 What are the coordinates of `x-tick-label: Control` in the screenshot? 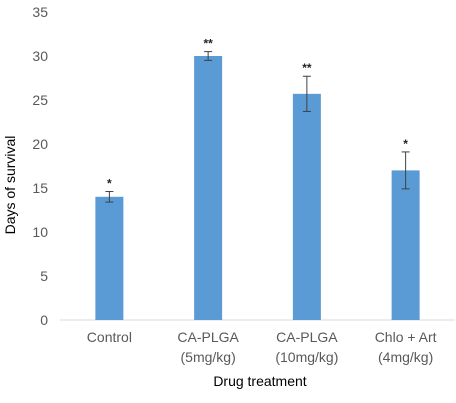 It's located at (109, 337).